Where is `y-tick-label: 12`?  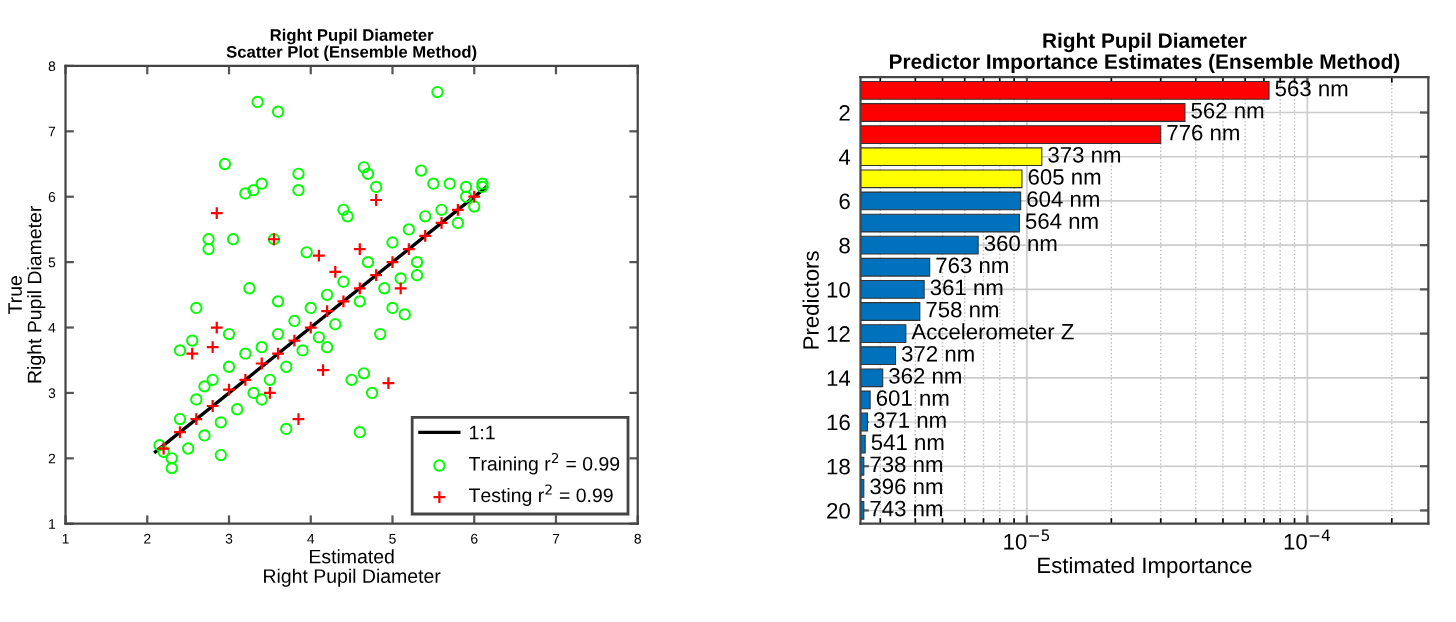
y-tick-label: 12 is located at coordinates (838, 334).